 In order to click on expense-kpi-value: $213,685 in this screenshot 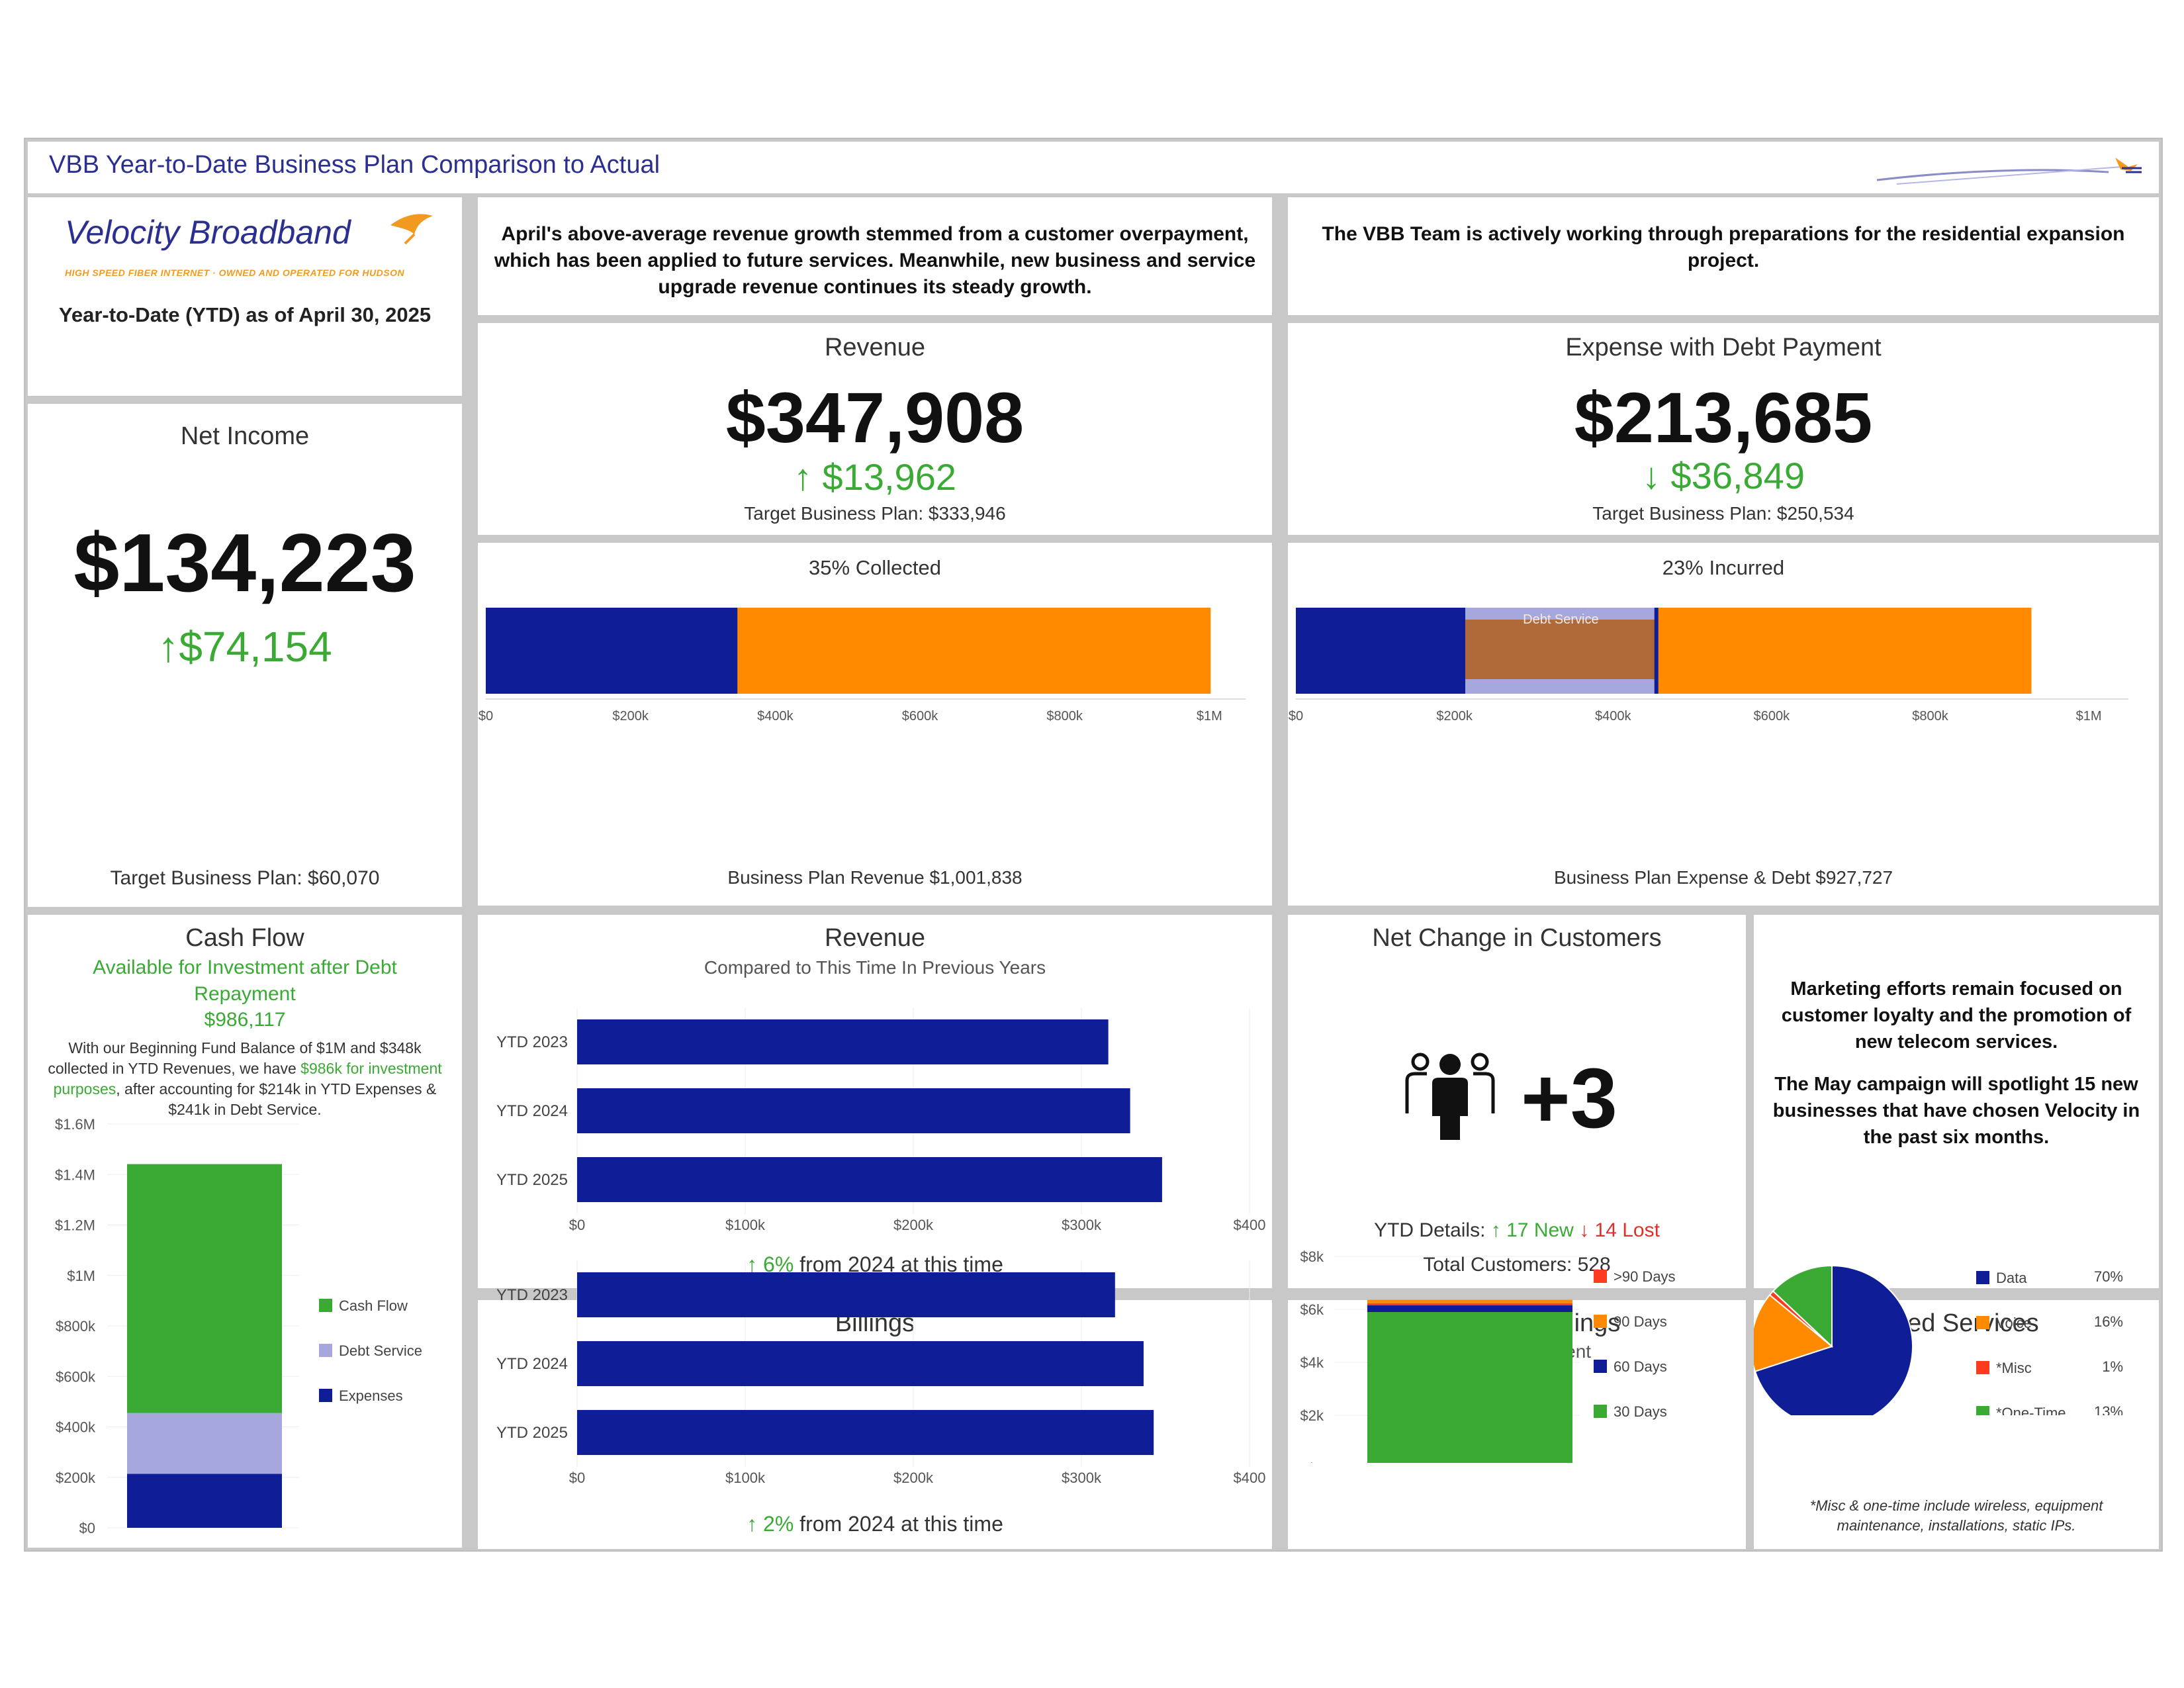, I will do `click(1723, 417)`.